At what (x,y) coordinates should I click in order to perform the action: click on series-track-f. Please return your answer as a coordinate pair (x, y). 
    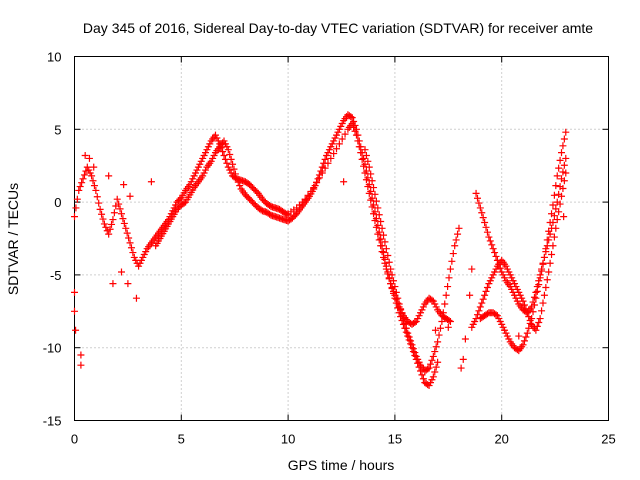
    Looking at the image, I should click on (519, 251).